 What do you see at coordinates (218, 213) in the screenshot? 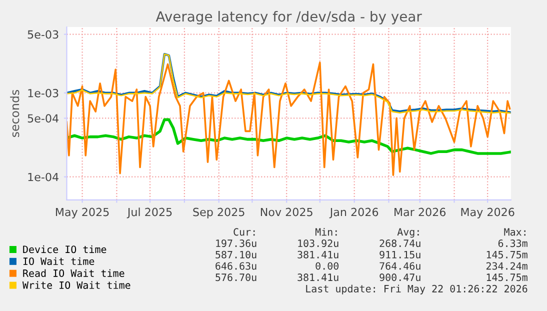
I see `x-tick-label: Sep 2025` at bounding box center [218, 213].